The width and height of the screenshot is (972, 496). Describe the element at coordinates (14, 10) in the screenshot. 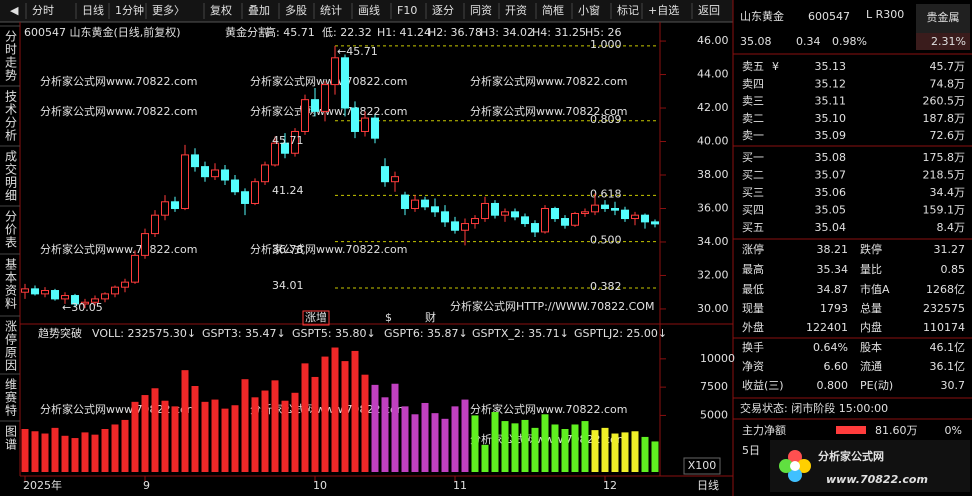

I see `back-arrow: ◀` at that location.